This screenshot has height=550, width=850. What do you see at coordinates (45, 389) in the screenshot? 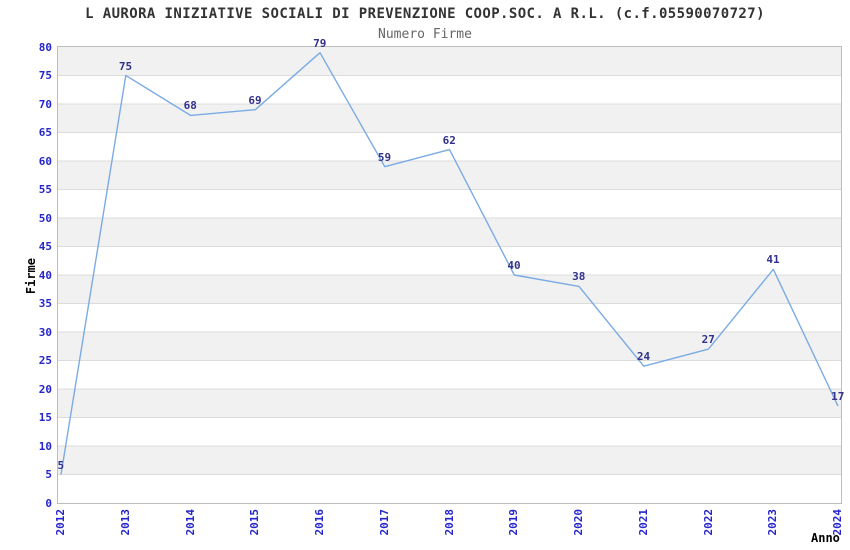
I see `y-tick-label: 20` at bounding box center [45, 389].